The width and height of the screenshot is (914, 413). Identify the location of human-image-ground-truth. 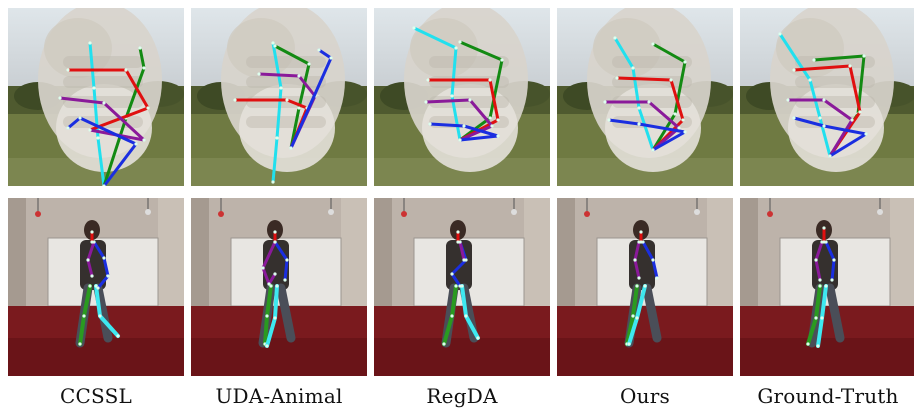
(827, 287).